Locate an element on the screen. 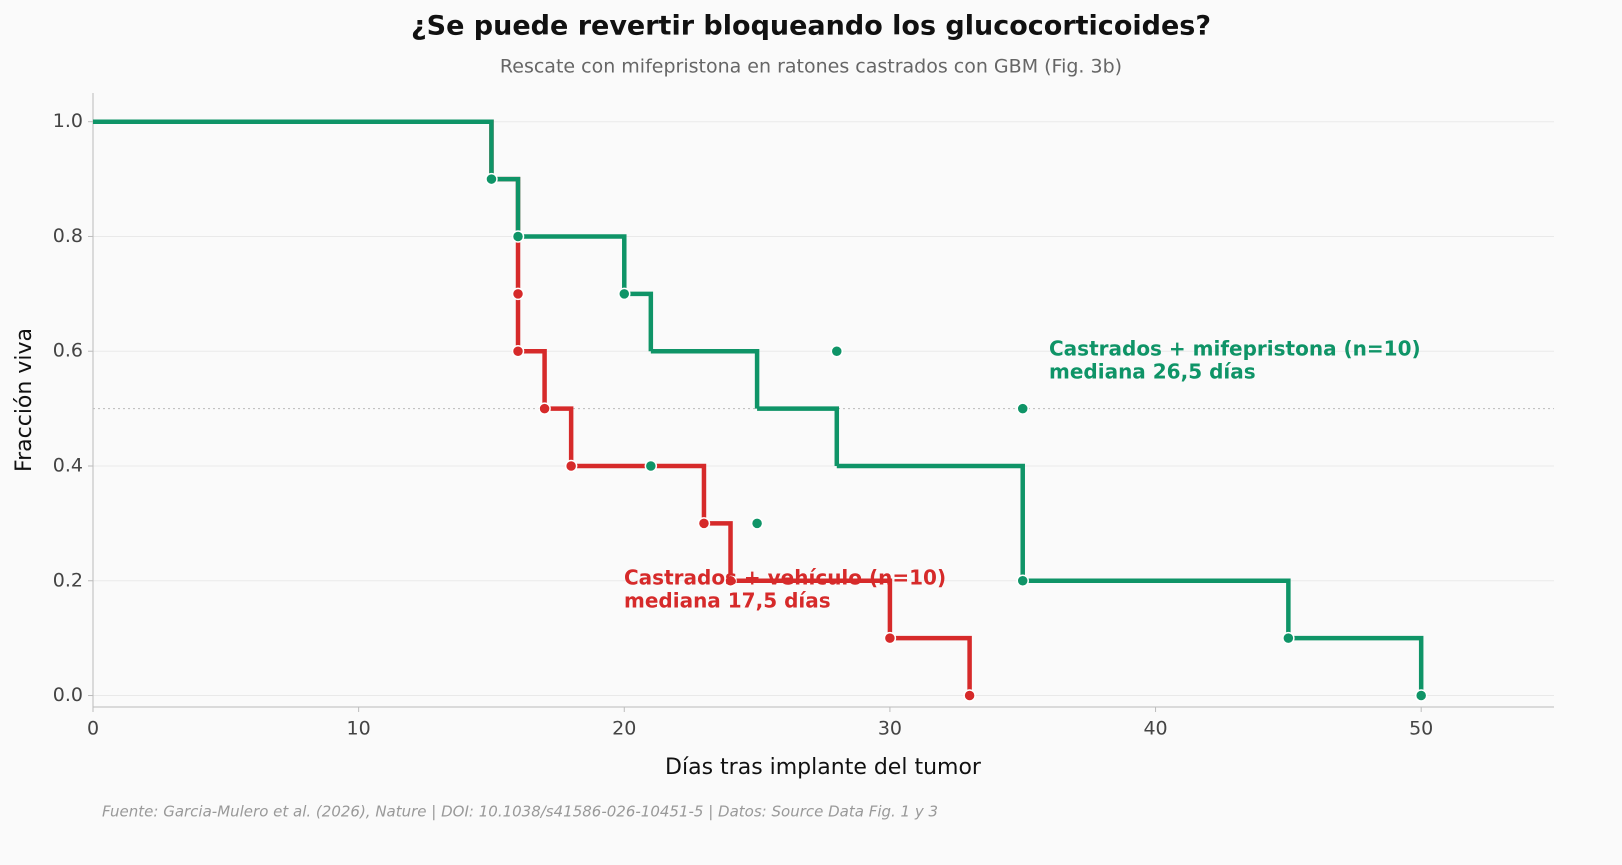  x-tick-label: 20 is located at coordinates (624, 729).